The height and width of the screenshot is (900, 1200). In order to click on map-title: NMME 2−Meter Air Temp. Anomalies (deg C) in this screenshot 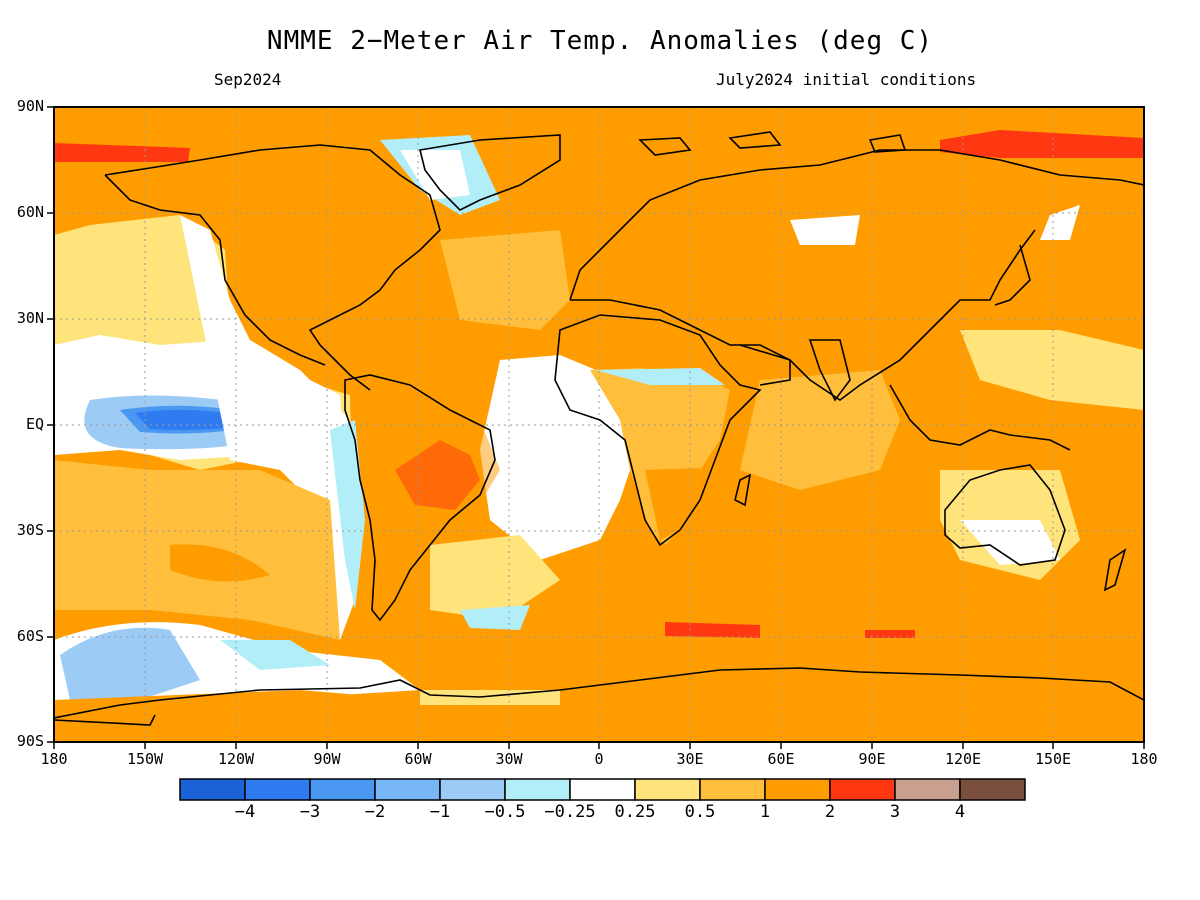, I will do `click(600, 41)`.